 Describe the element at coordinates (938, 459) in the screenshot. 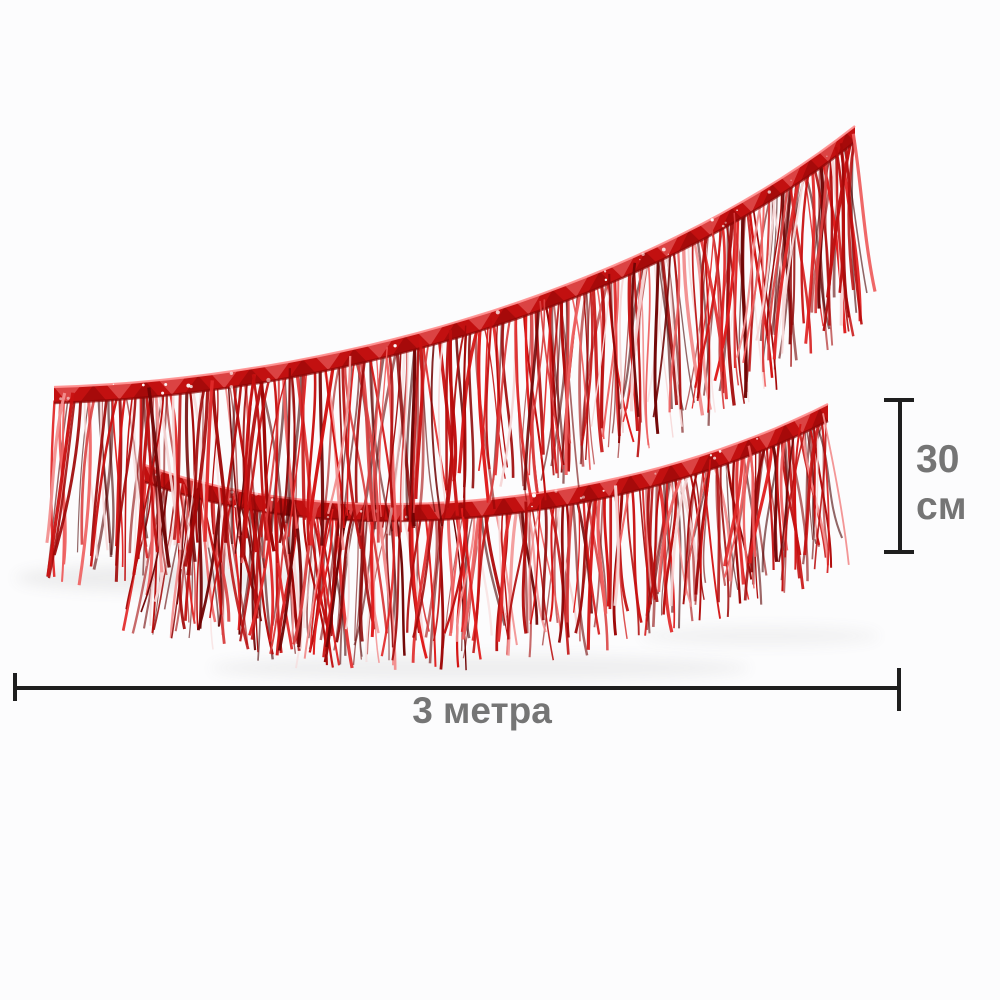

I see `height-dimension-value: 30` at that location.